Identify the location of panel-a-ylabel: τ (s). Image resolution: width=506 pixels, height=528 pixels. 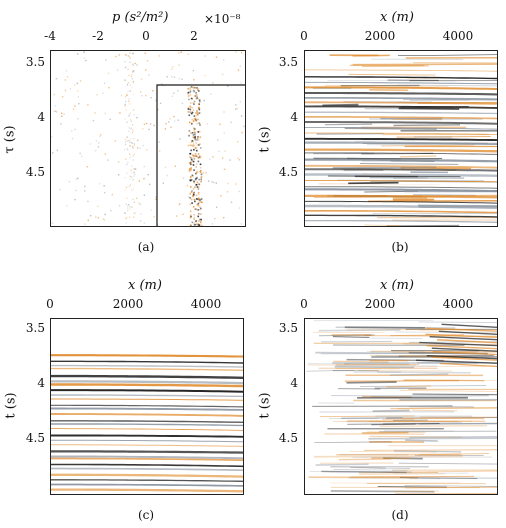
(10, 139).